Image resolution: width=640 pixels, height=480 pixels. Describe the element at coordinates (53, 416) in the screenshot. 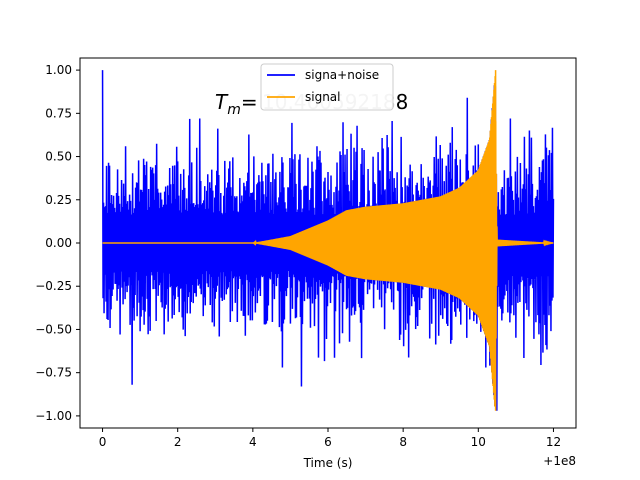

I see `y-tick-label: −1.00` at that location.